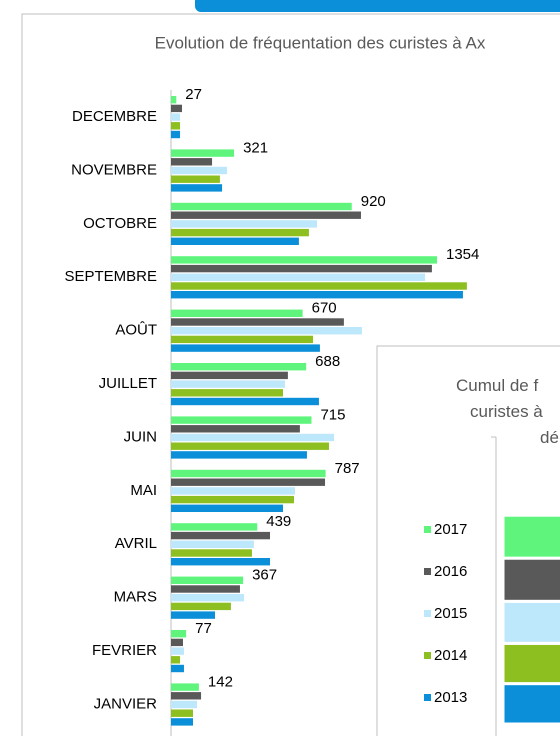 The height and width of the screenshot is (736, 560). I want to click on category-label: NOVEMBRE, so click(114, 169).